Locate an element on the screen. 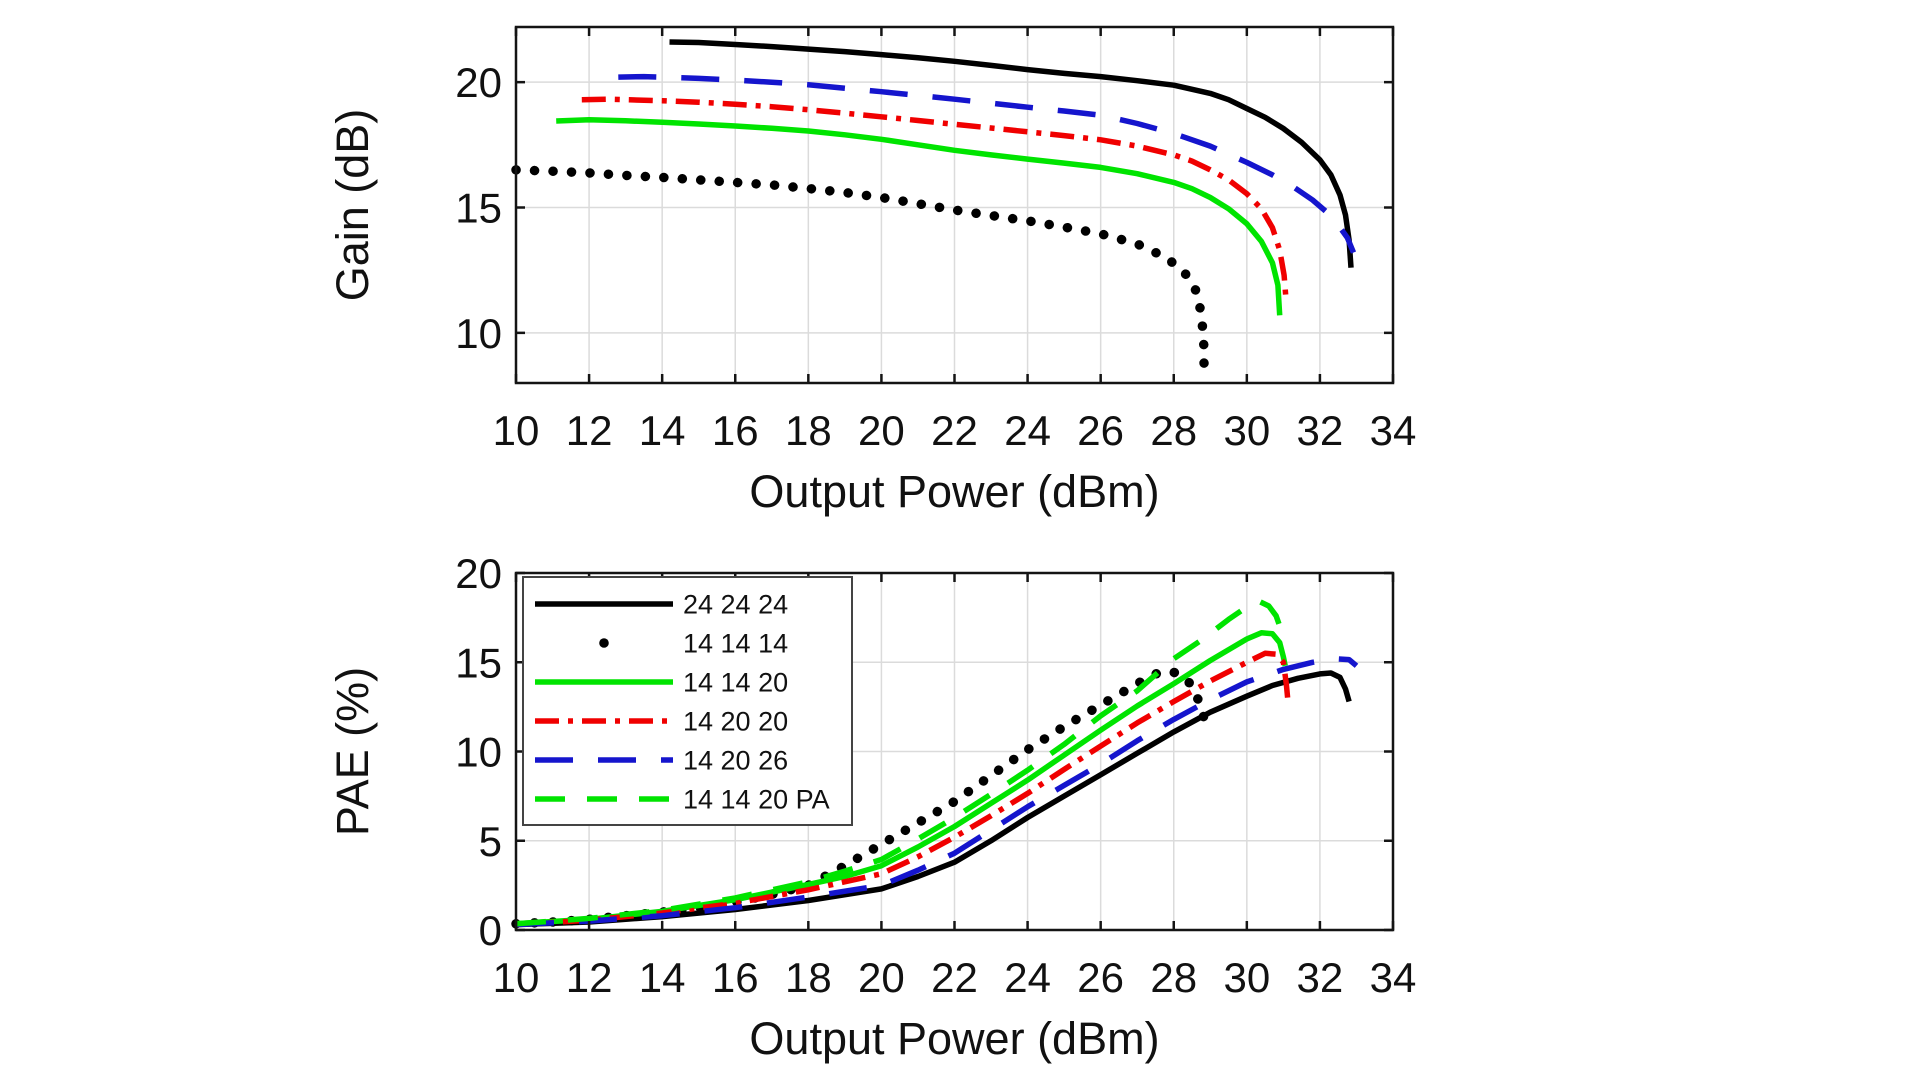 The height and width of the screenshot is (1080, 1920). legend-label: 24 24 24 is located at coordinates (735, 605).